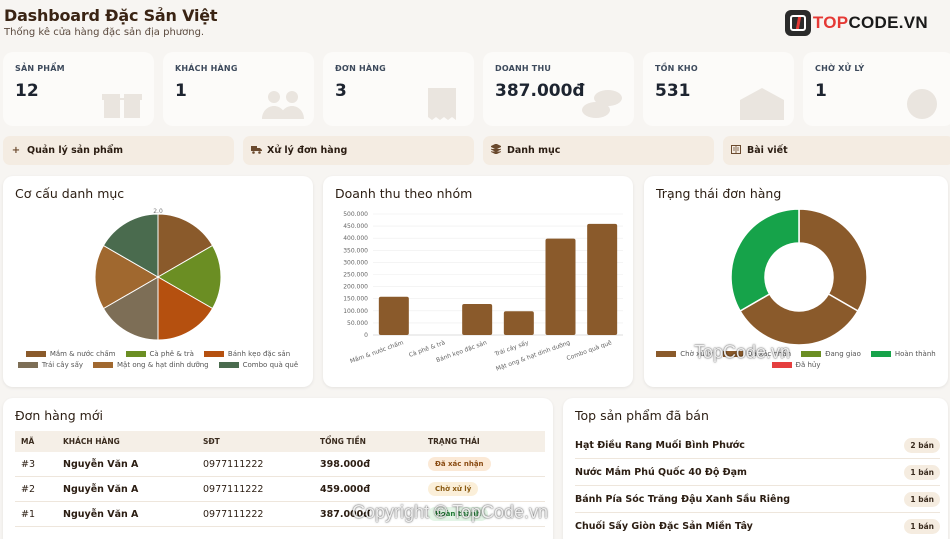  Describe the element at coordinates (903, 354) in the screenshot. I see `legend-item: Hoàn thành` at that location.